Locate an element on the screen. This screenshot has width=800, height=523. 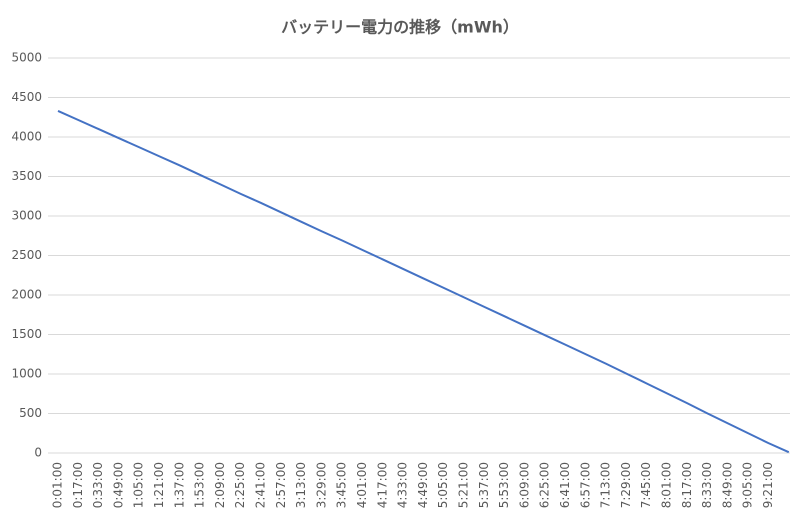
x-tick-label: 6:57:00 is located at coordinates (585, 485).